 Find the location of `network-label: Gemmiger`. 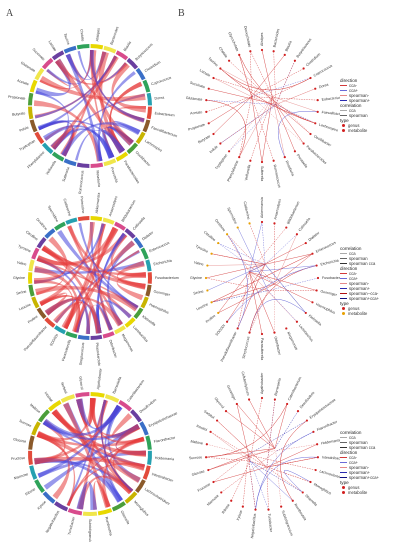

network-label: Gemmiger is located at coordinates (329, 293).